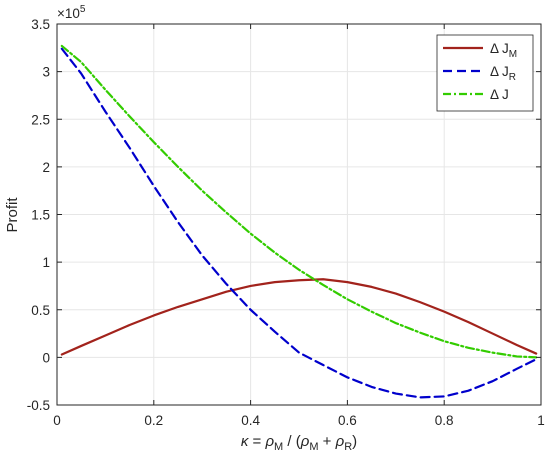 The image size is (550, 466). Describe the element at coordinates (57, 420) in the screenshot. I see `x-tick-label: 0` at that location.